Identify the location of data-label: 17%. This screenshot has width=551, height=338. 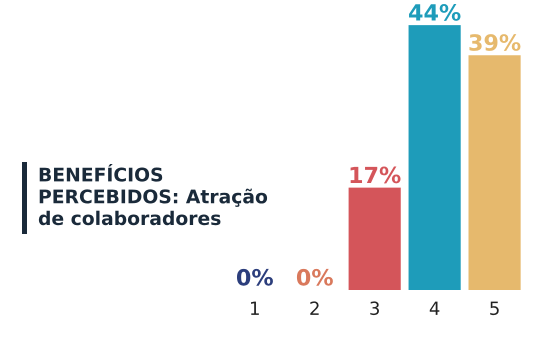
(375, 175).